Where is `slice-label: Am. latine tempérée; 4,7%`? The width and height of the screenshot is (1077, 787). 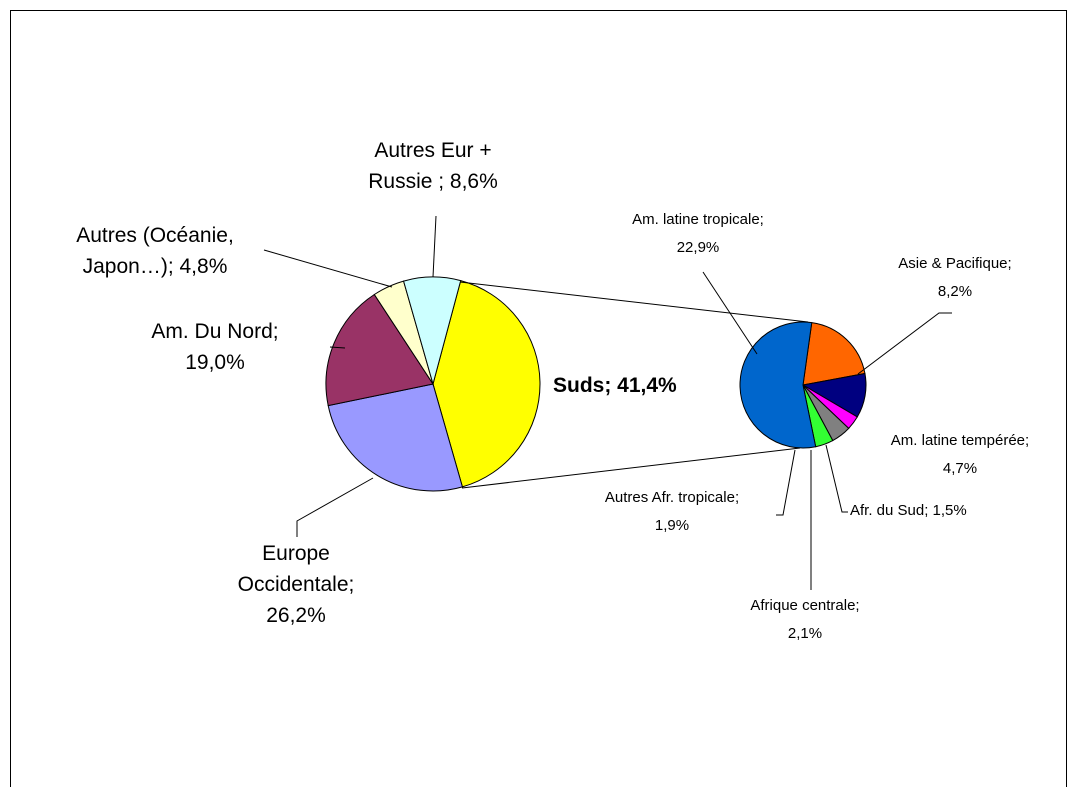
slice-label: Am. latine tempérée; 4,7% is located at coordinates (960, 454).